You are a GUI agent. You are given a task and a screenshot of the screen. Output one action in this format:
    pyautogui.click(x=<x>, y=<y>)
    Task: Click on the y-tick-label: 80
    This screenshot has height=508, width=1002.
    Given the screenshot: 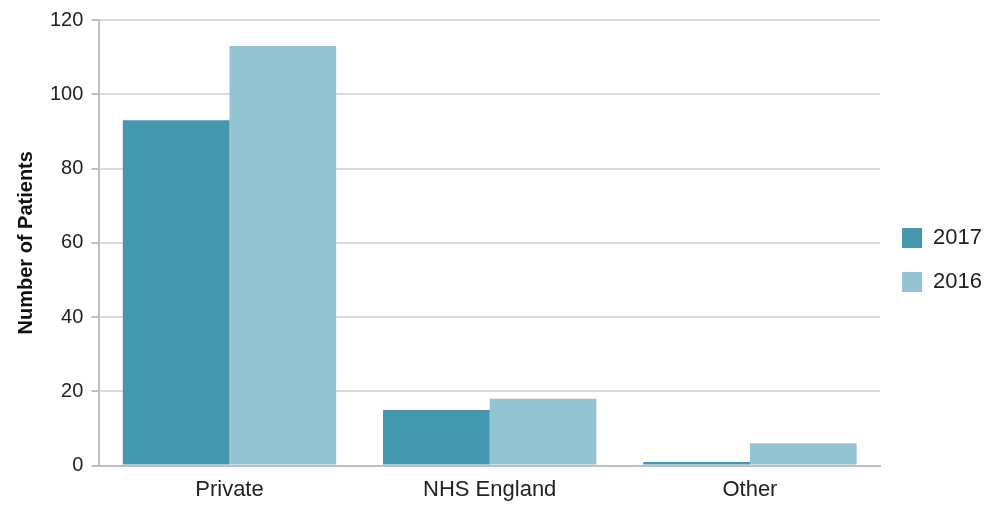 What is the action you would take?
    pyautogui.click(x=72, y=167)
    